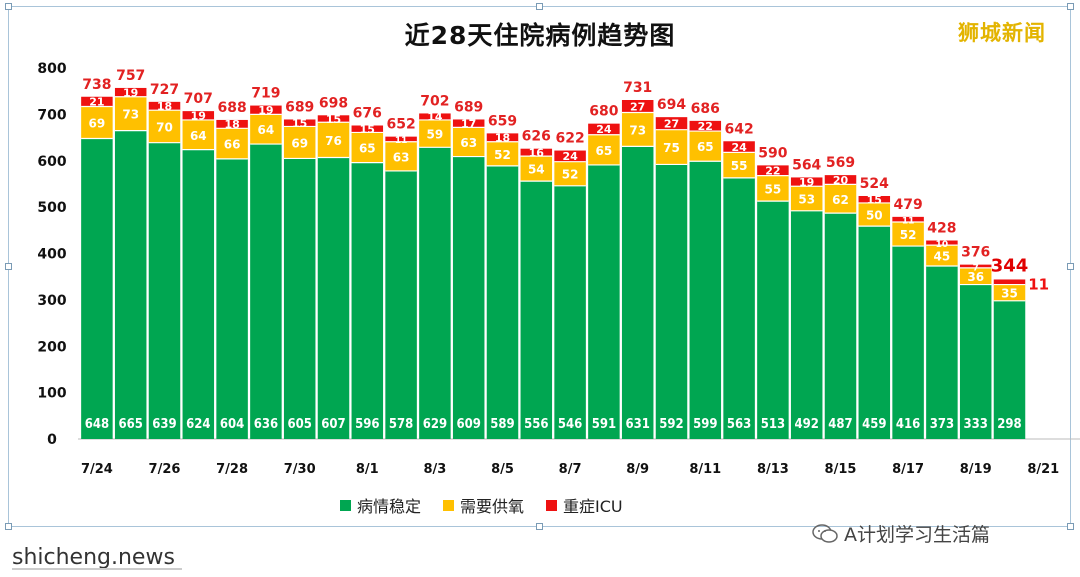 Image resolution: width=1080 pixels, height=577 pixels. I want to click on x-tick-label: 8/13, so click(773, 469).